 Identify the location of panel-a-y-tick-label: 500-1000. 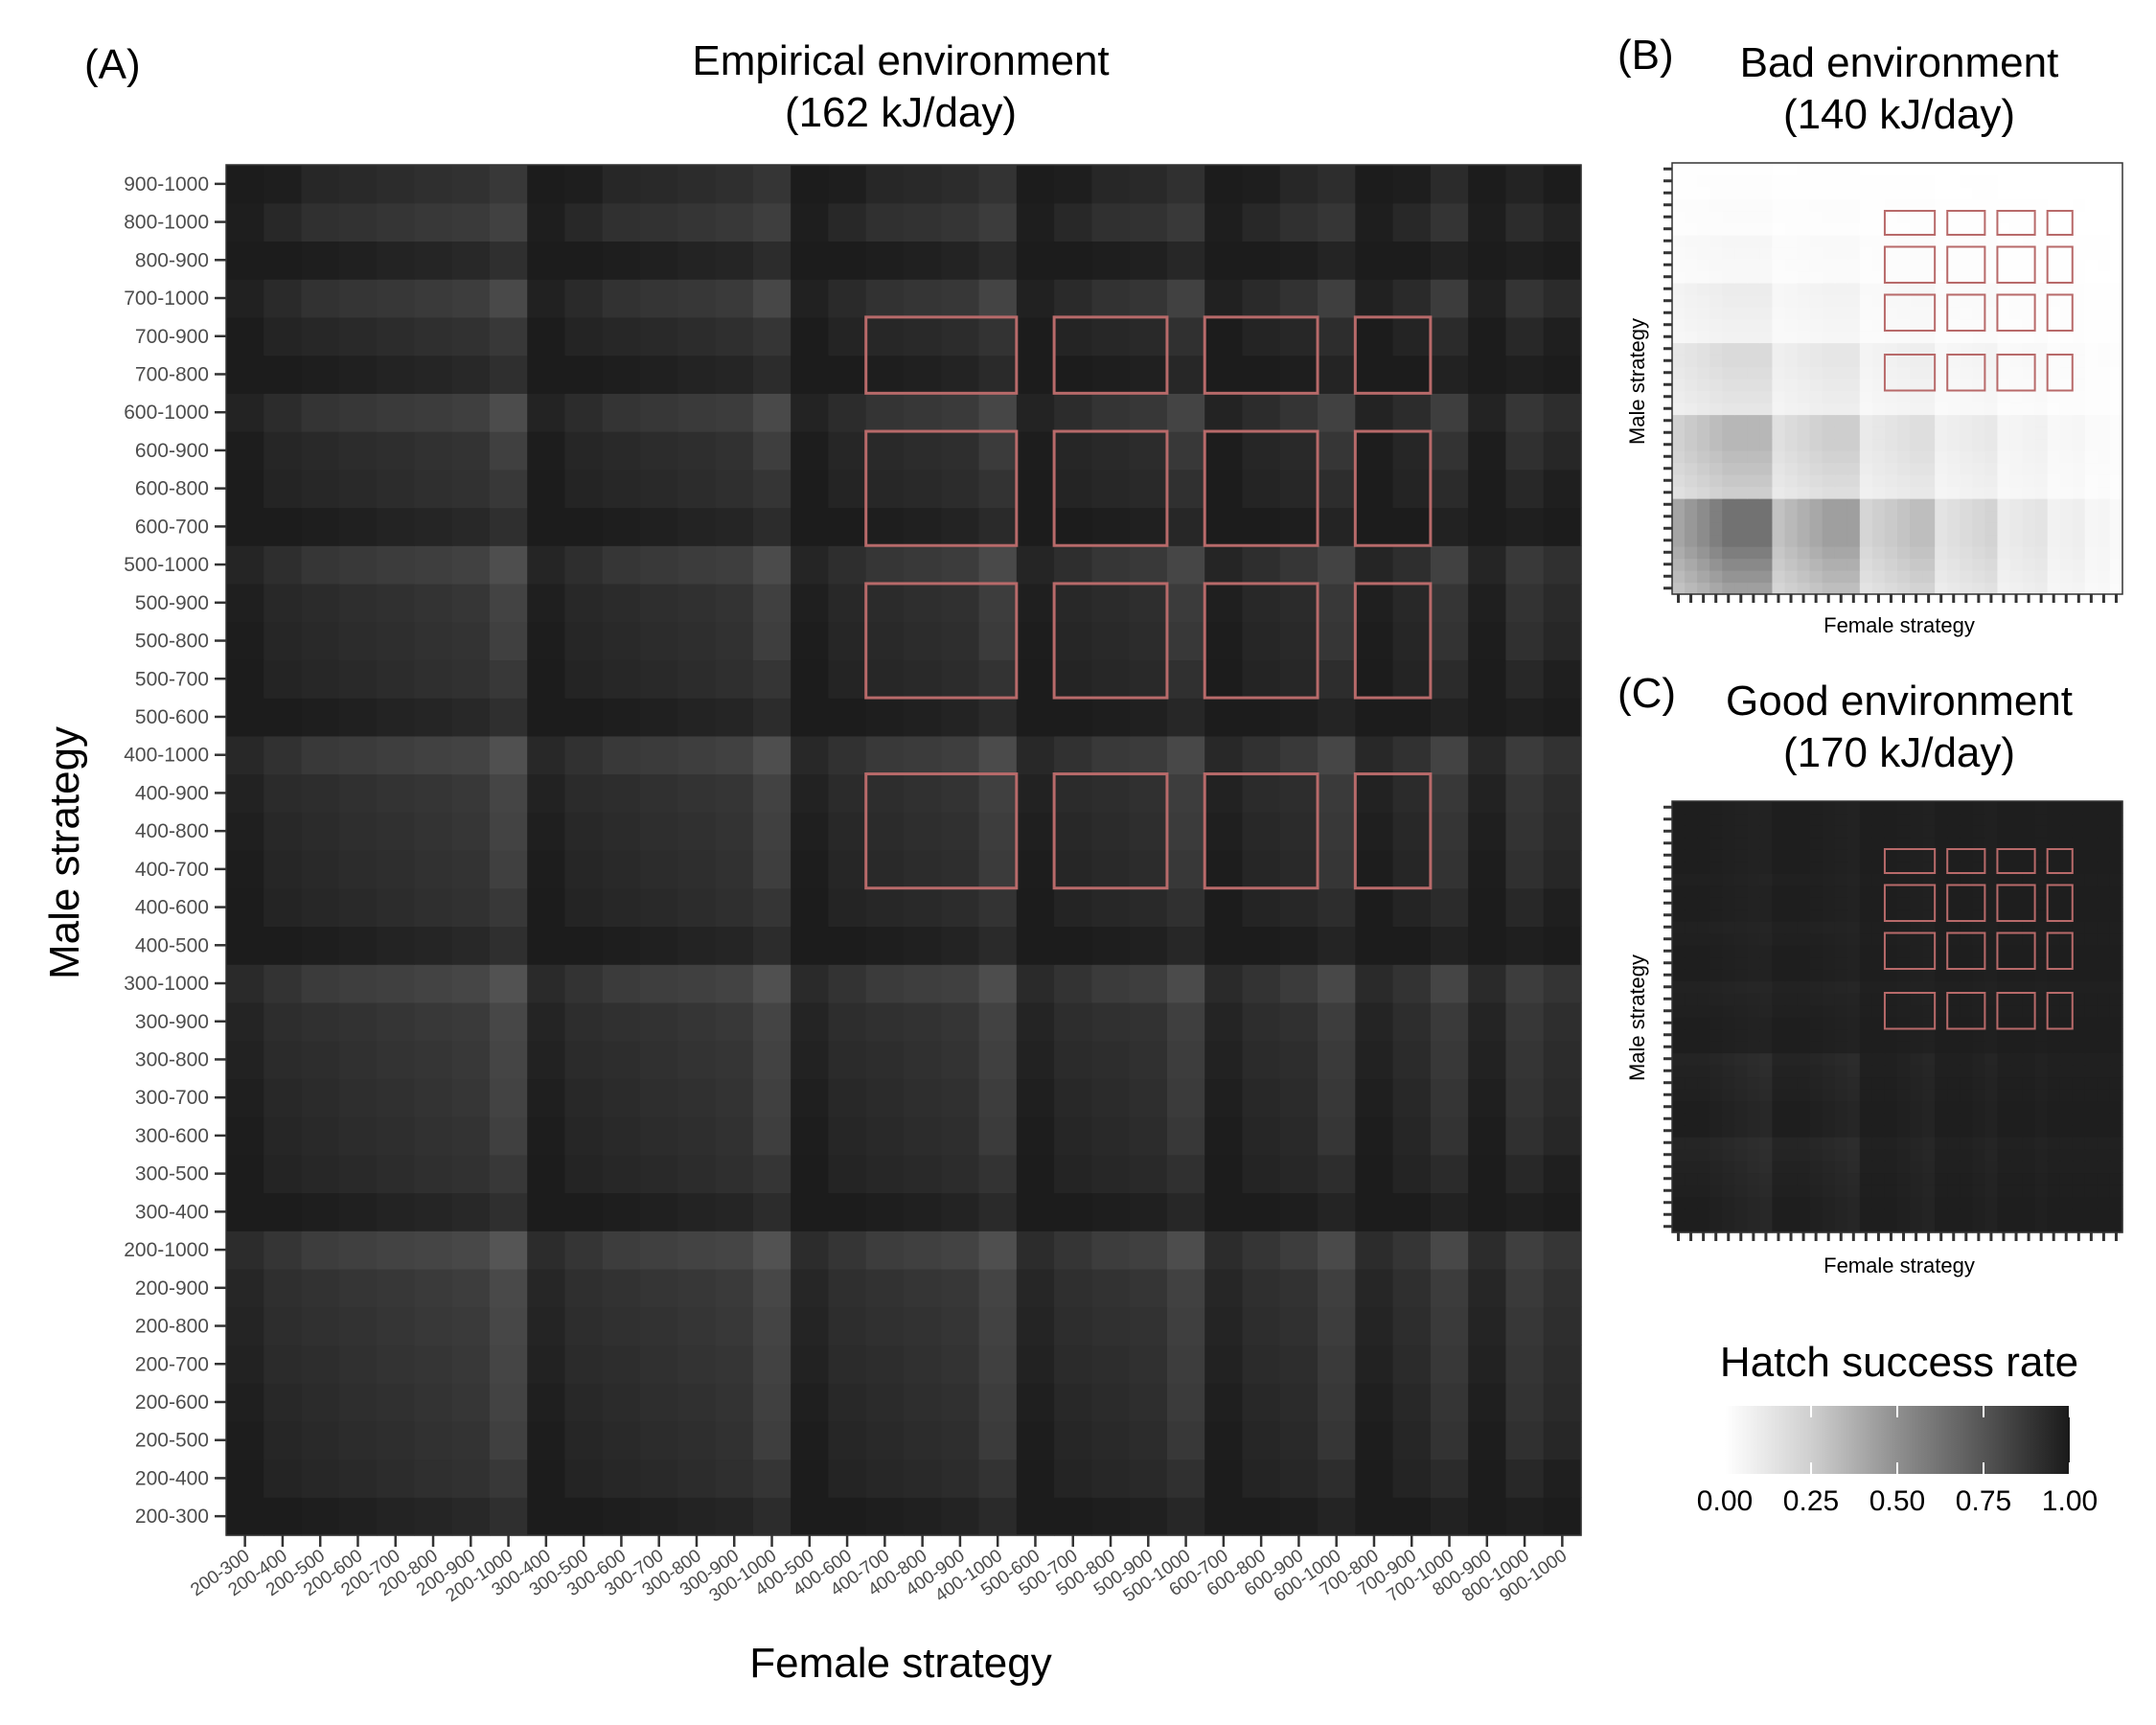
(166, 565).